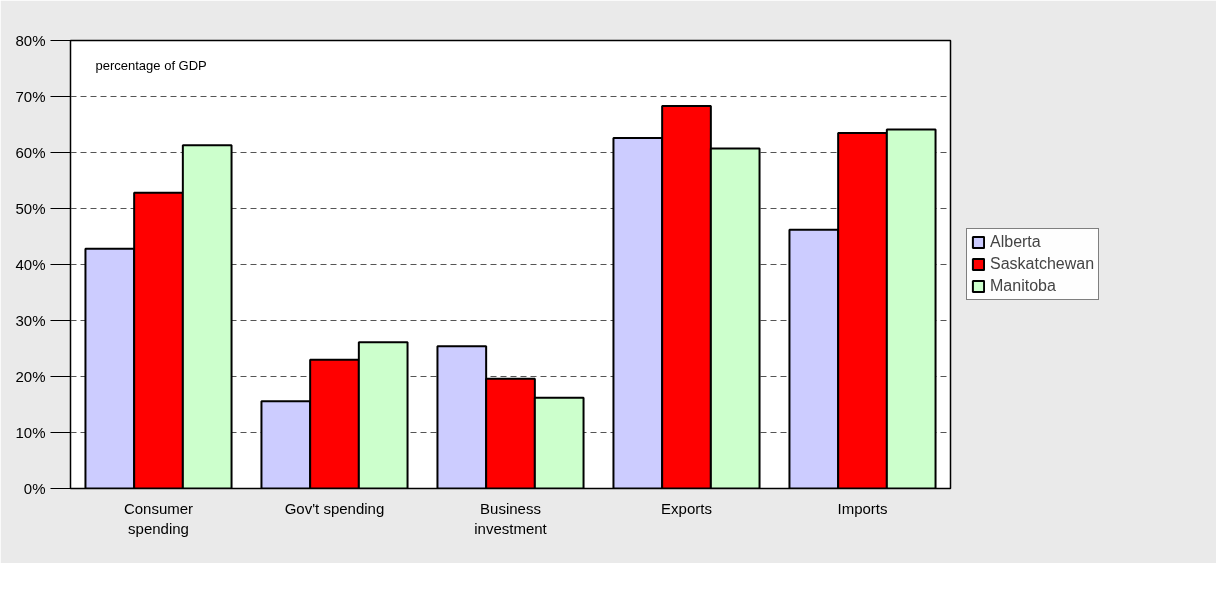 This screenshot has width=1216, height=599. Describe the element at coordinates (30, 40) in the screenshot. I see `y-tick-label: 80%` at that location.